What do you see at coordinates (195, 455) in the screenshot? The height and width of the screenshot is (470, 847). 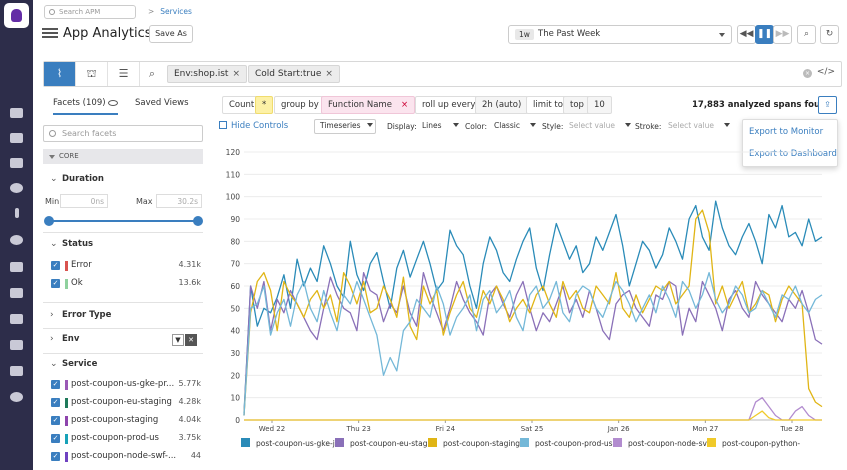 I see `service-count: 44` at bounding box center [195, 455].